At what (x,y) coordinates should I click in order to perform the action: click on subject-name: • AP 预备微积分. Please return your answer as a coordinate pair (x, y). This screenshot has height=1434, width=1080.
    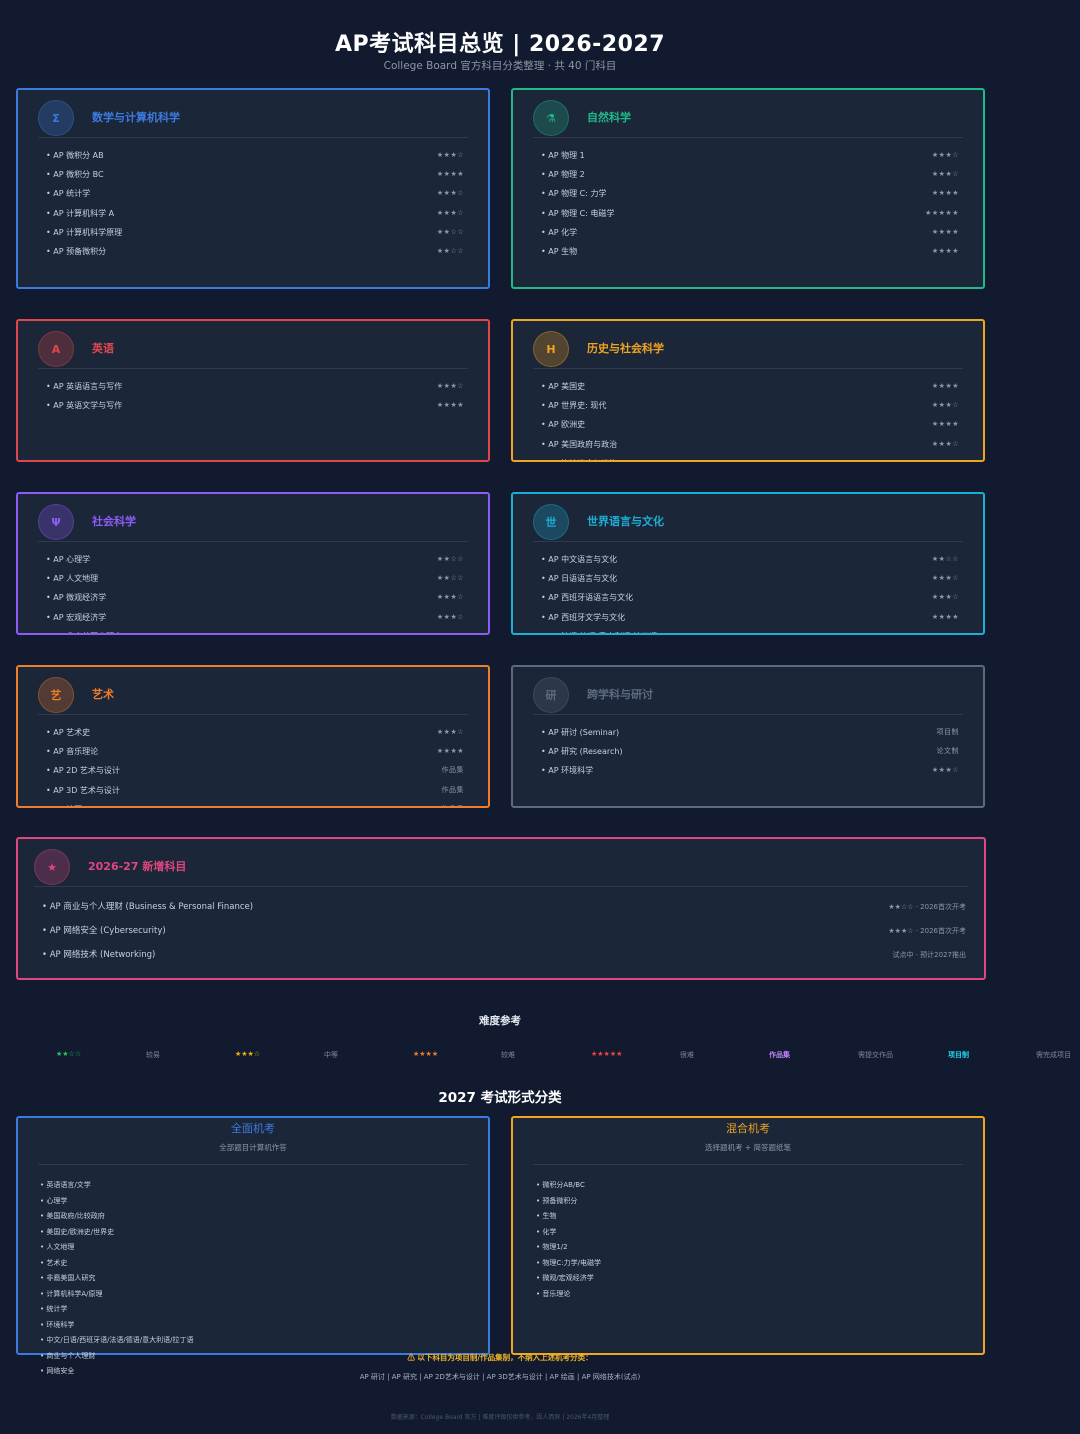
    Looking at the image, I should click on (76, 251).